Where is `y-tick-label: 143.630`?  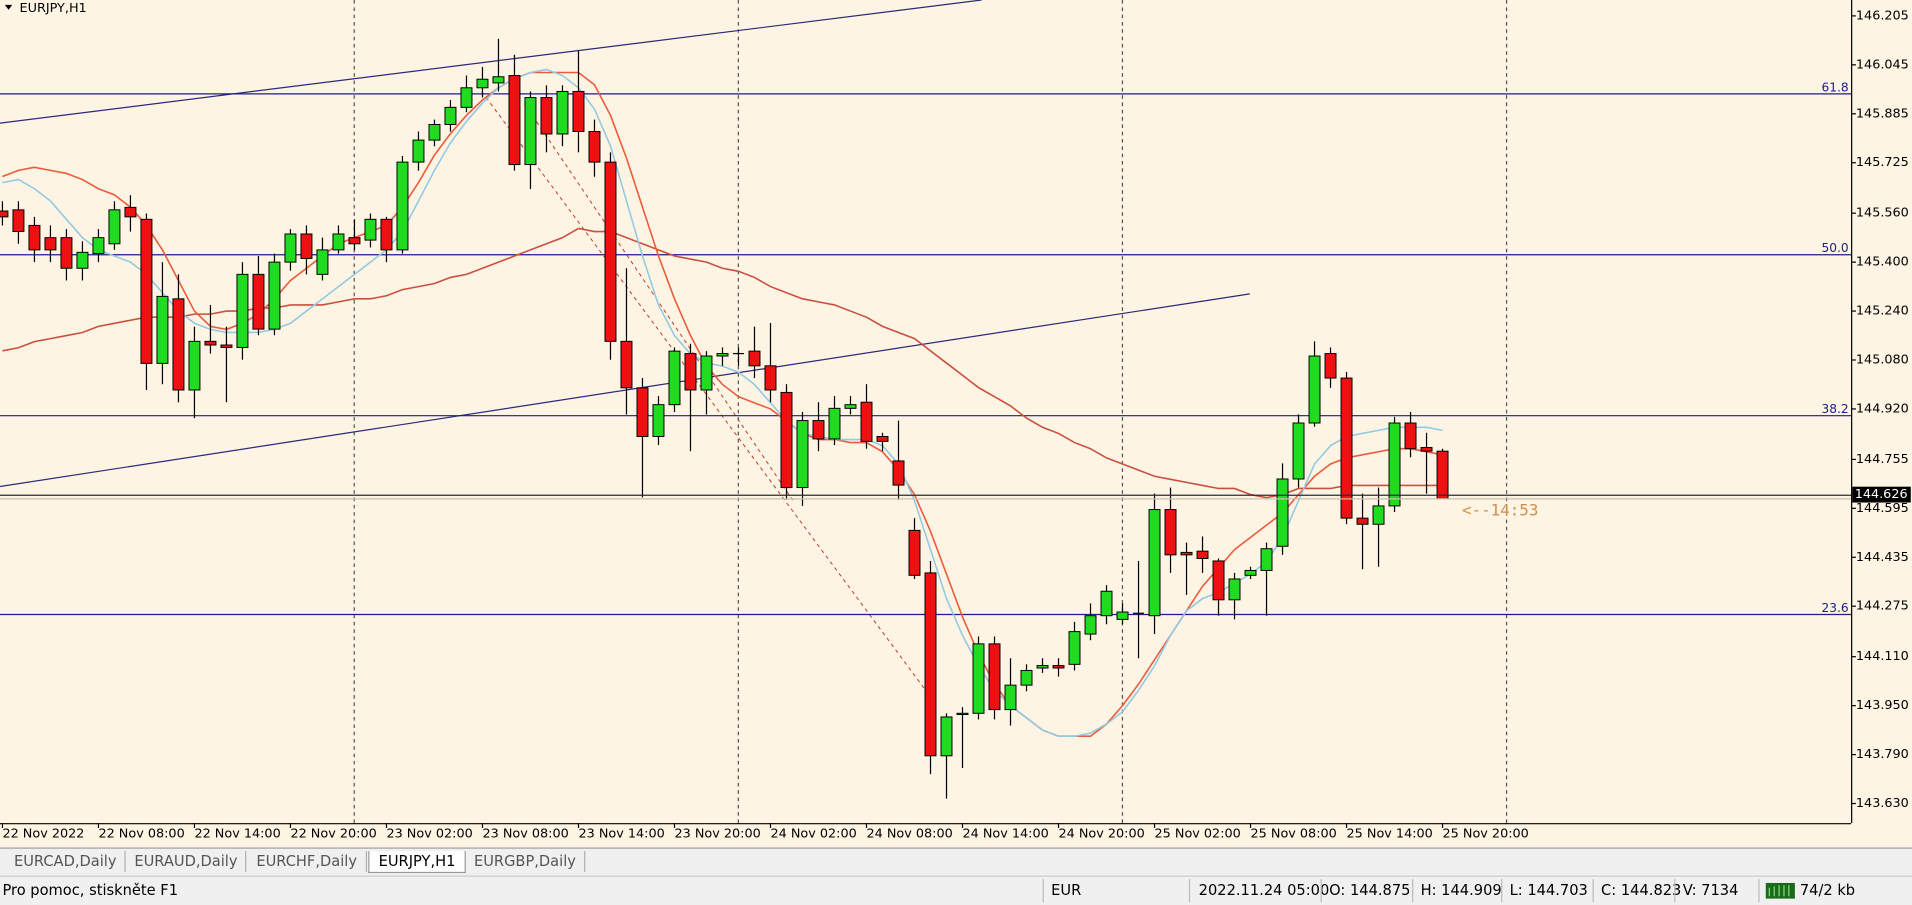
y-tick-label: 143.630 is located at coordinates (1882, 803).